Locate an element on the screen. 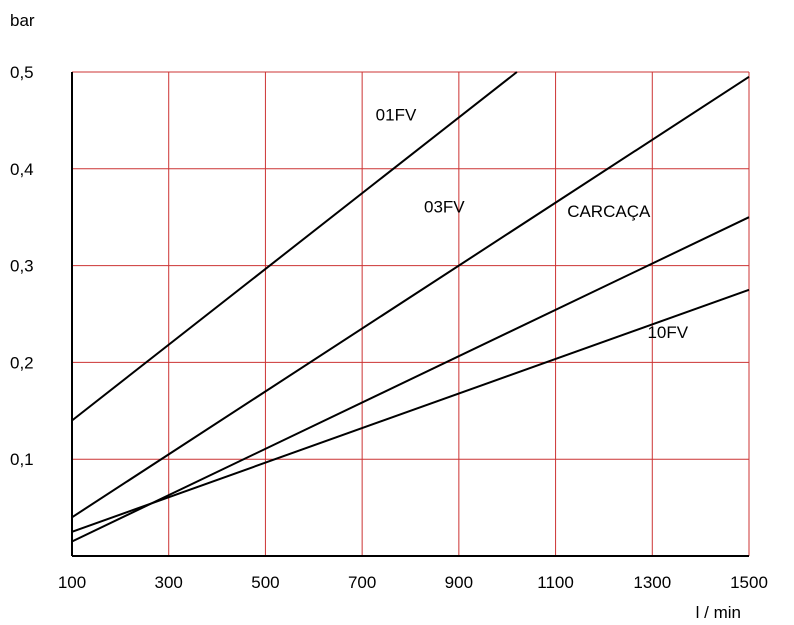  y-tick-label: 0,5 is located at coordinates (22, 72).